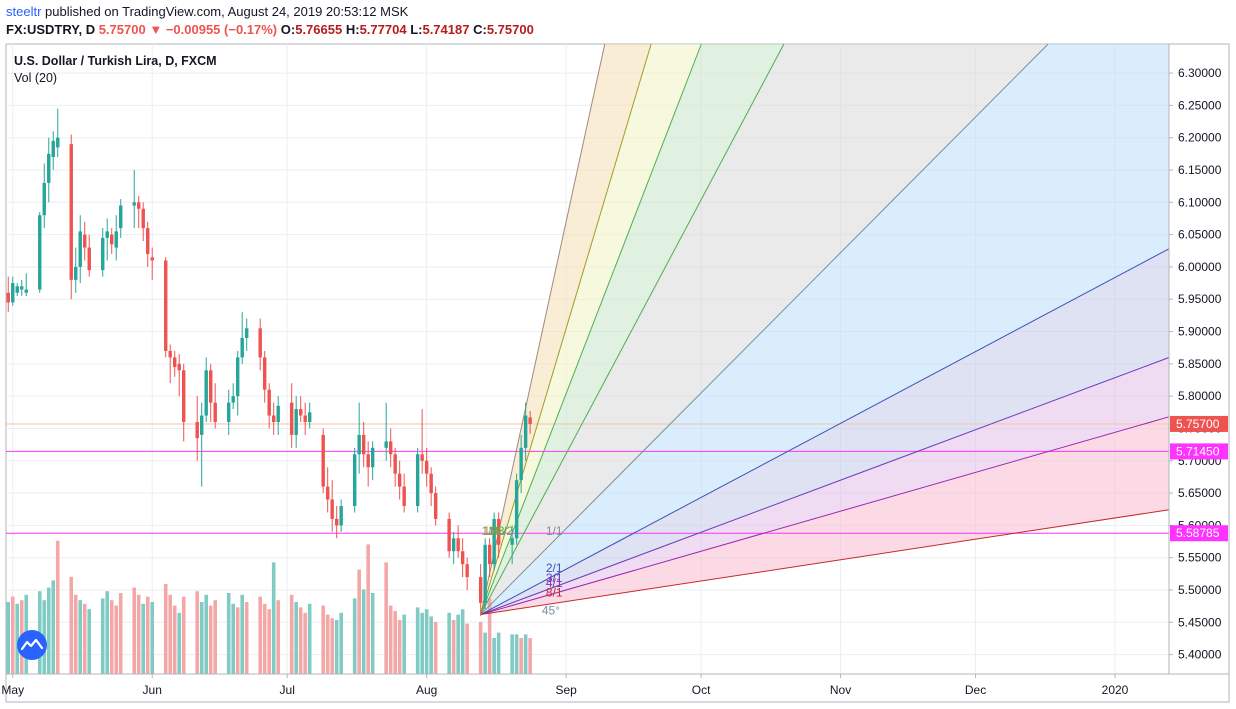  What do you see at coordinates (491, 531) in the screenshot?
I see `fan-label-1-4: 1/4` at bounding box center [491, 531].